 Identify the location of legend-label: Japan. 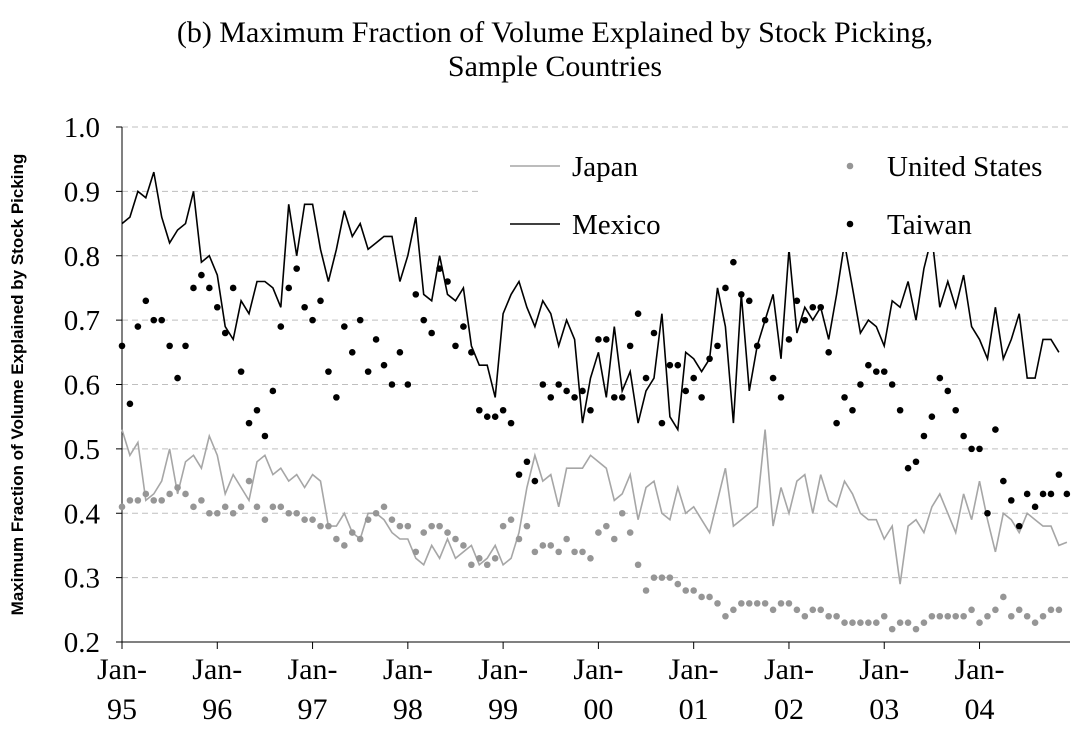
(605, 167).